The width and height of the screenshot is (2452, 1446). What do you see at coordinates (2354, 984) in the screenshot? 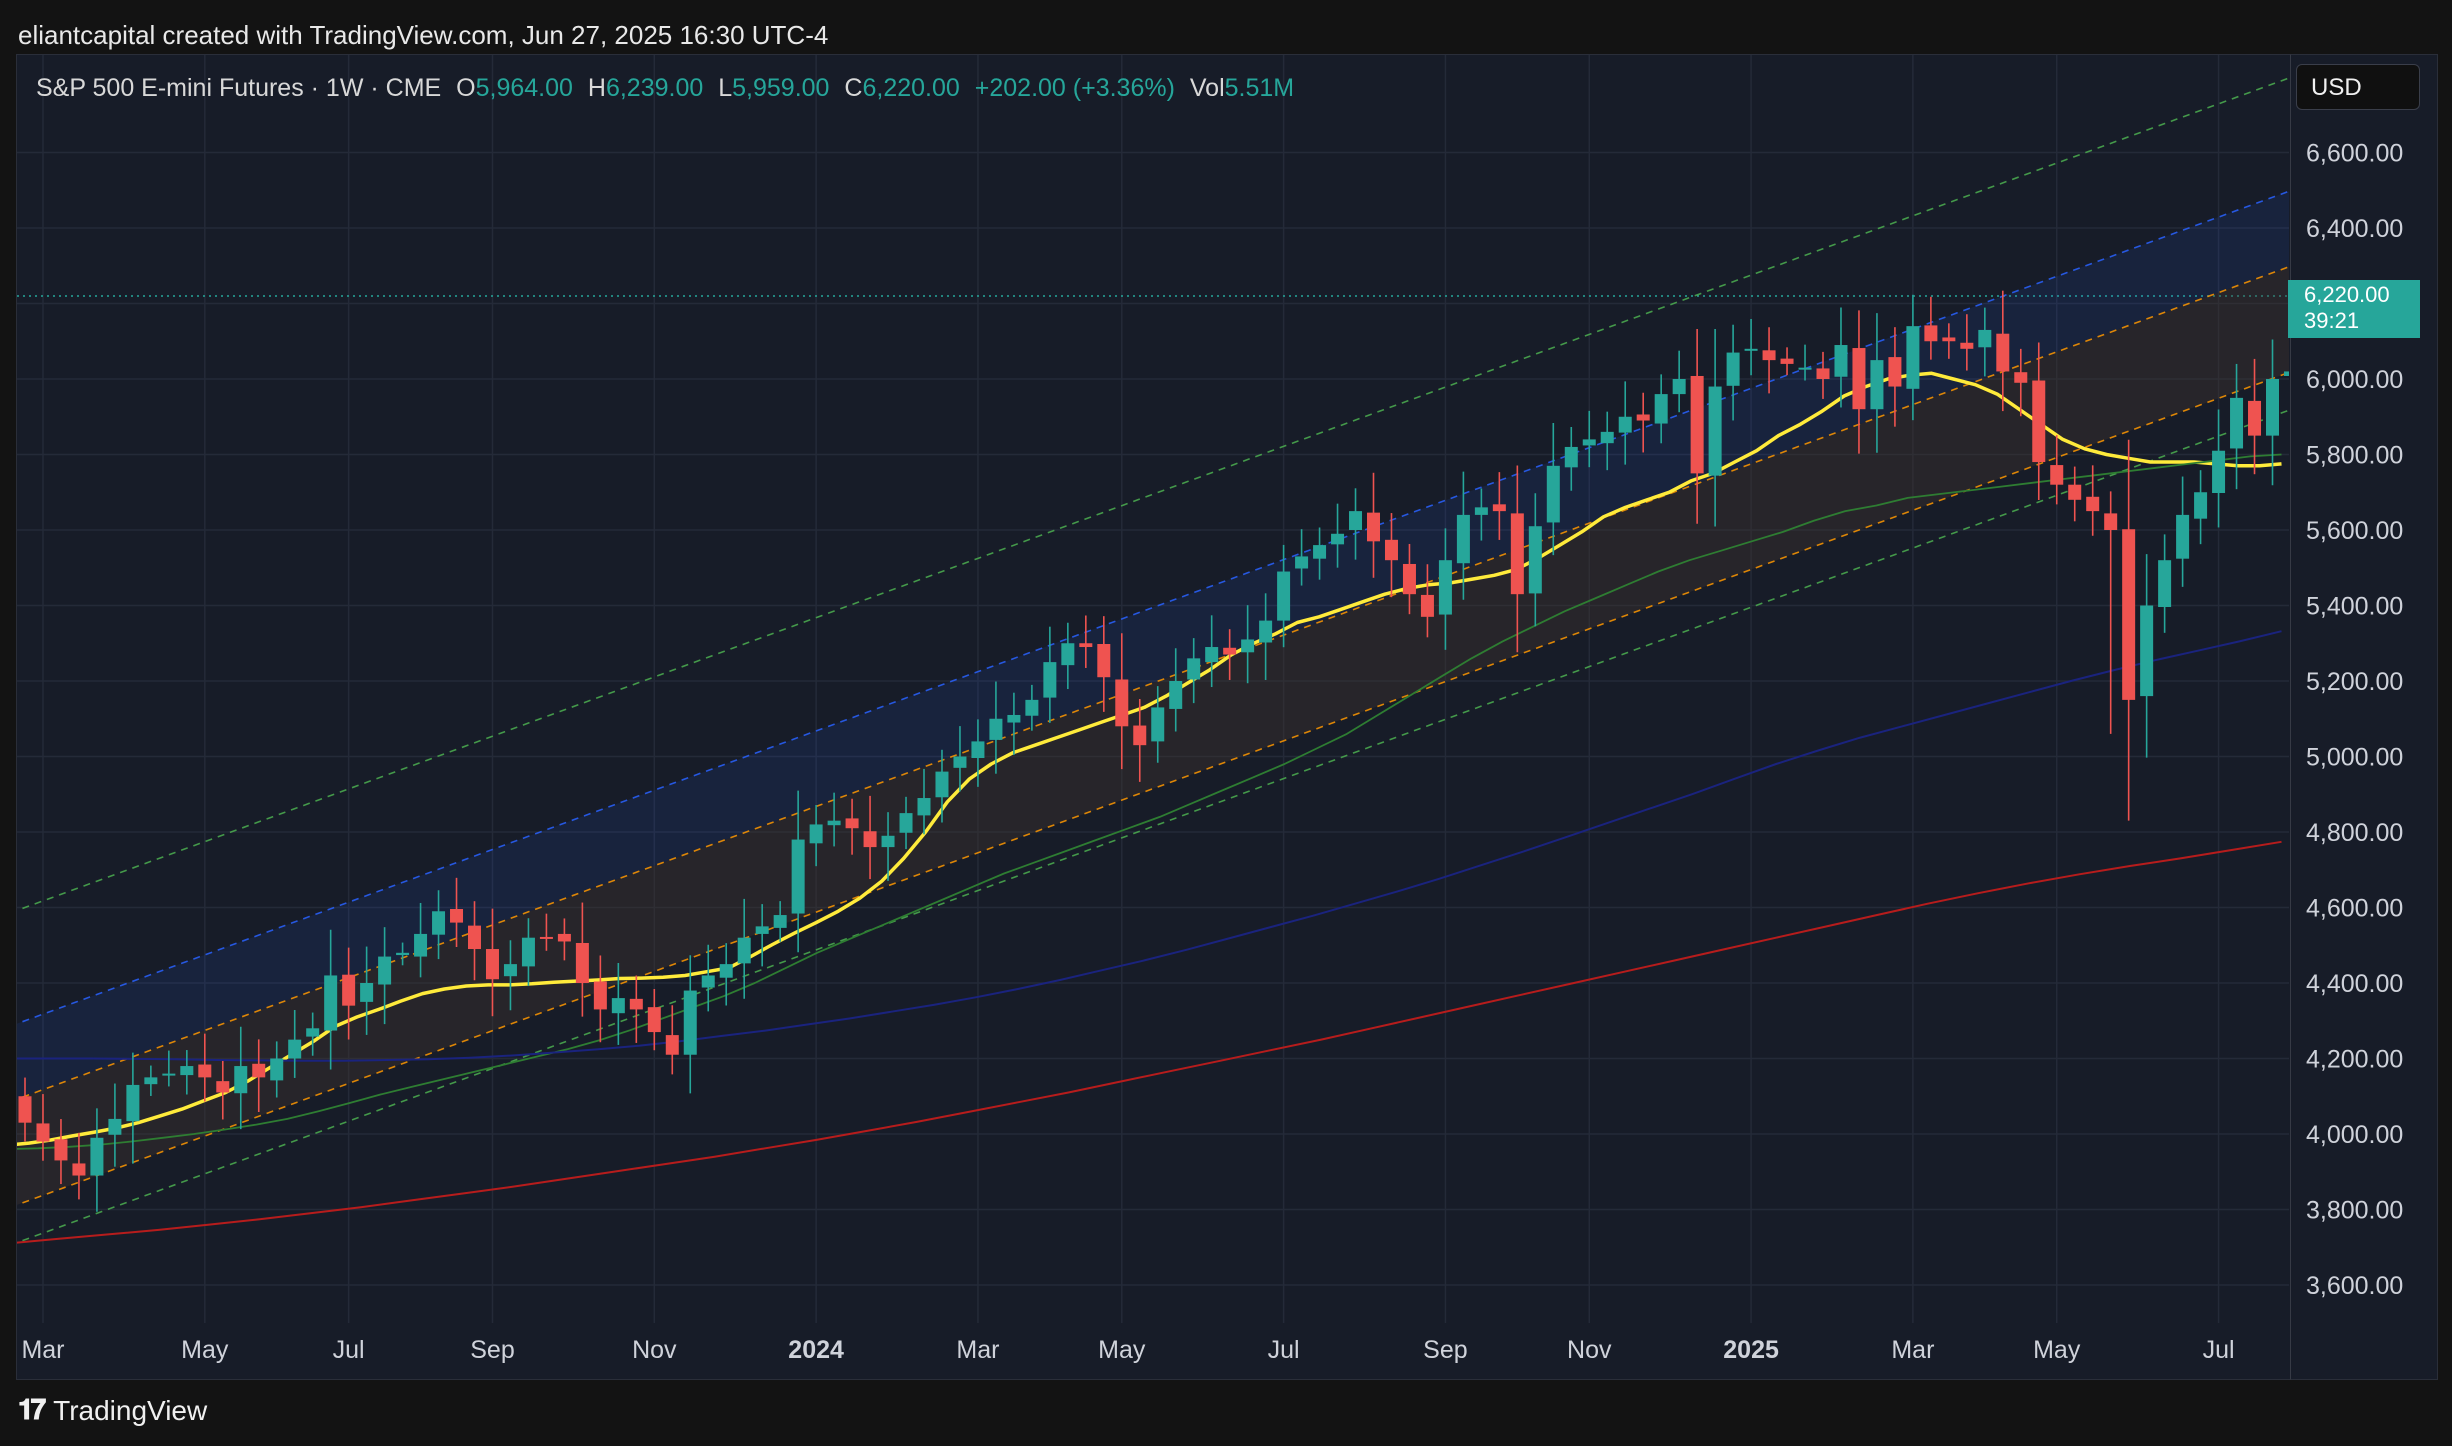
I see `y-tick-label: 4,400.00` at bounding box center [2354, 984].